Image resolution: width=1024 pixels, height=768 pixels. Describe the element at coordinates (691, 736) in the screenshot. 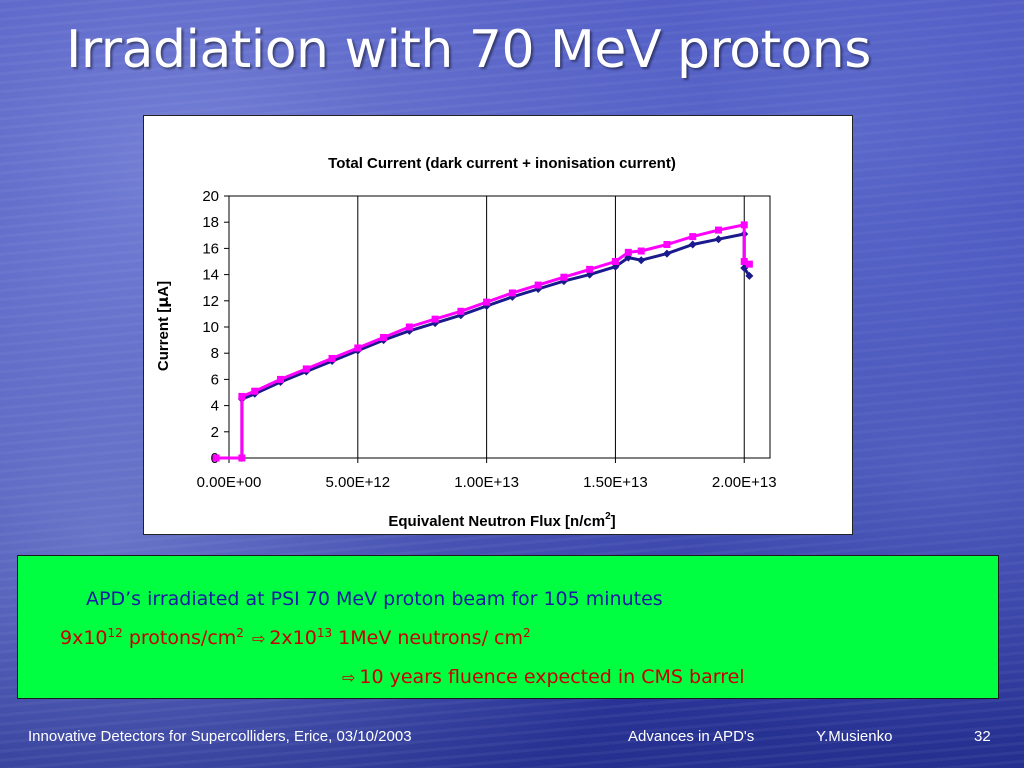

I see `footer-talk-title: Advances in APD's` at that location.